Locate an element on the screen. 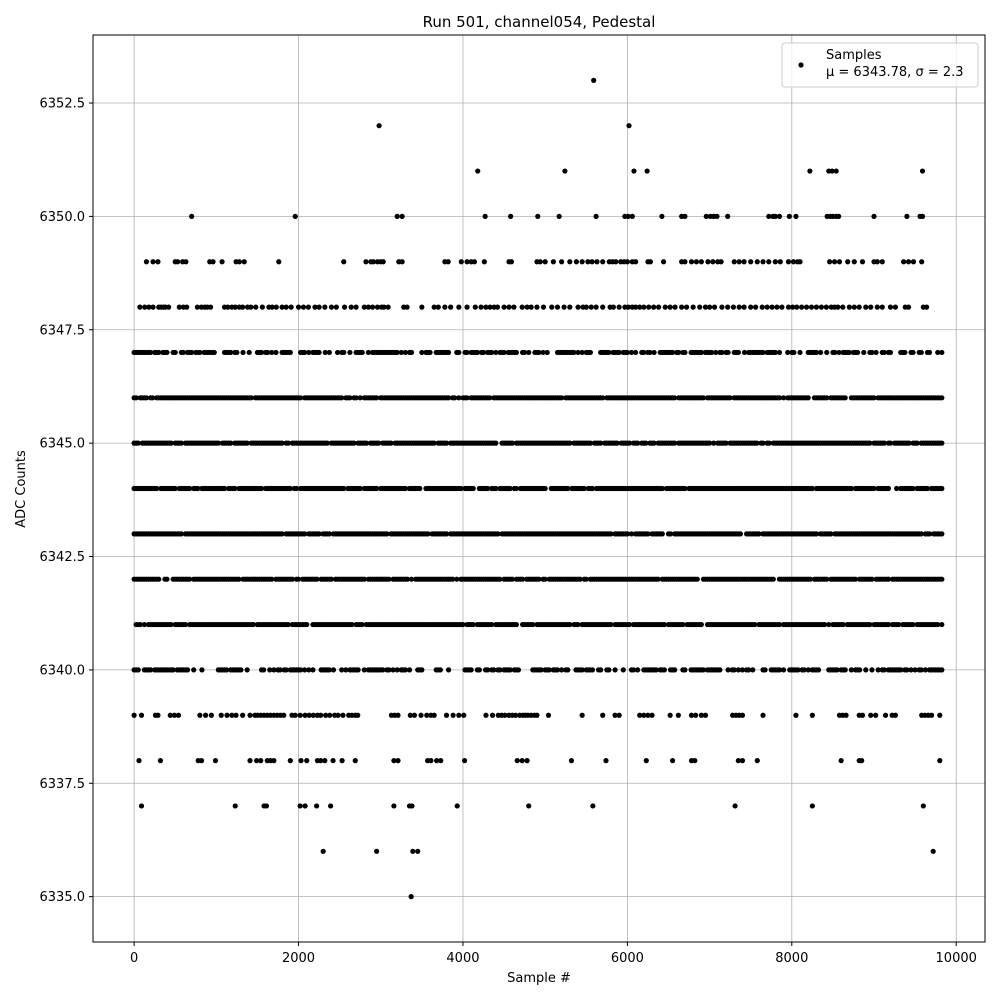 The height and width of the screenshot is (1000, 1000). x-axis-label: Sample # is located at coordinates (539, 978).